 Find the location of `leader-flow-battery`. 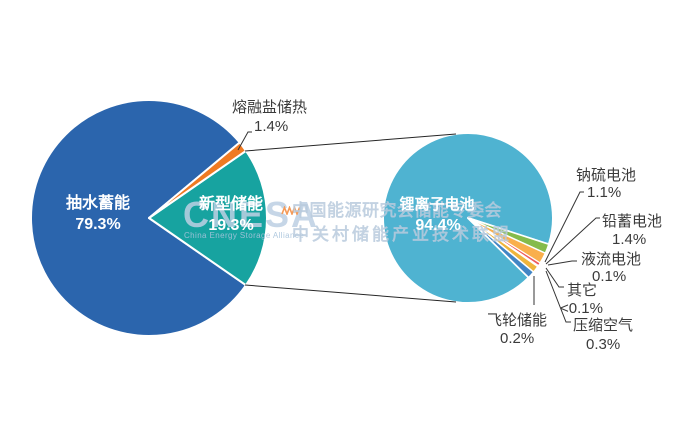

leader-flow-battery is located at coordinates (562, 263).